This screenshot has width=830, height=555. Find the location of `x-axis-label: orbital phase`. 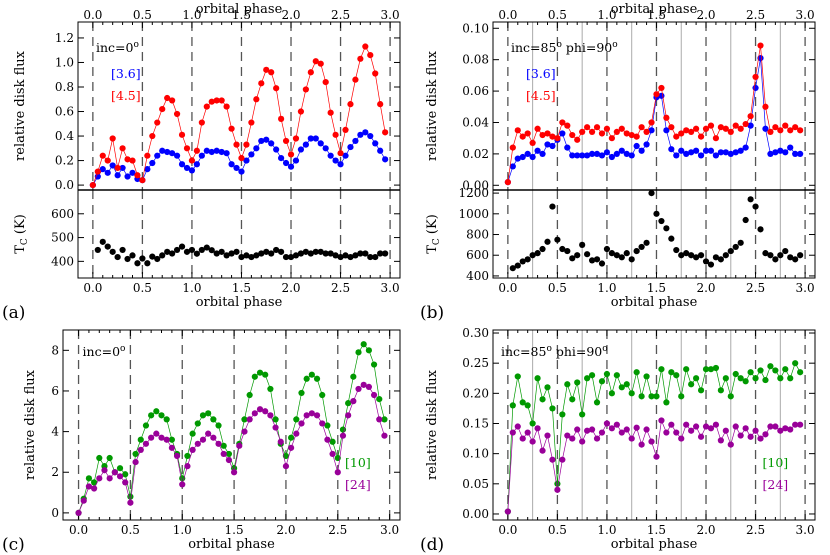

x-axis-label: orbital phase is located at coordinates (654, 302).